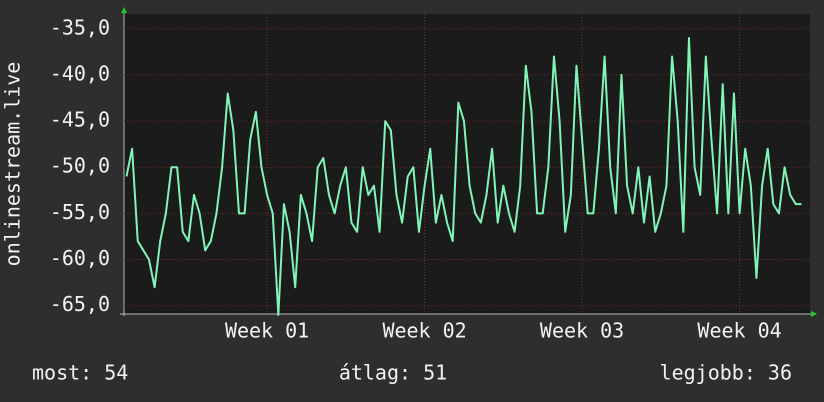 Image resolution: width=824 pixels, height=402 pixels. Describe the element at coordinates (80, 73) in the screenshot. I see `y-tick-label: -40,0` at that location.